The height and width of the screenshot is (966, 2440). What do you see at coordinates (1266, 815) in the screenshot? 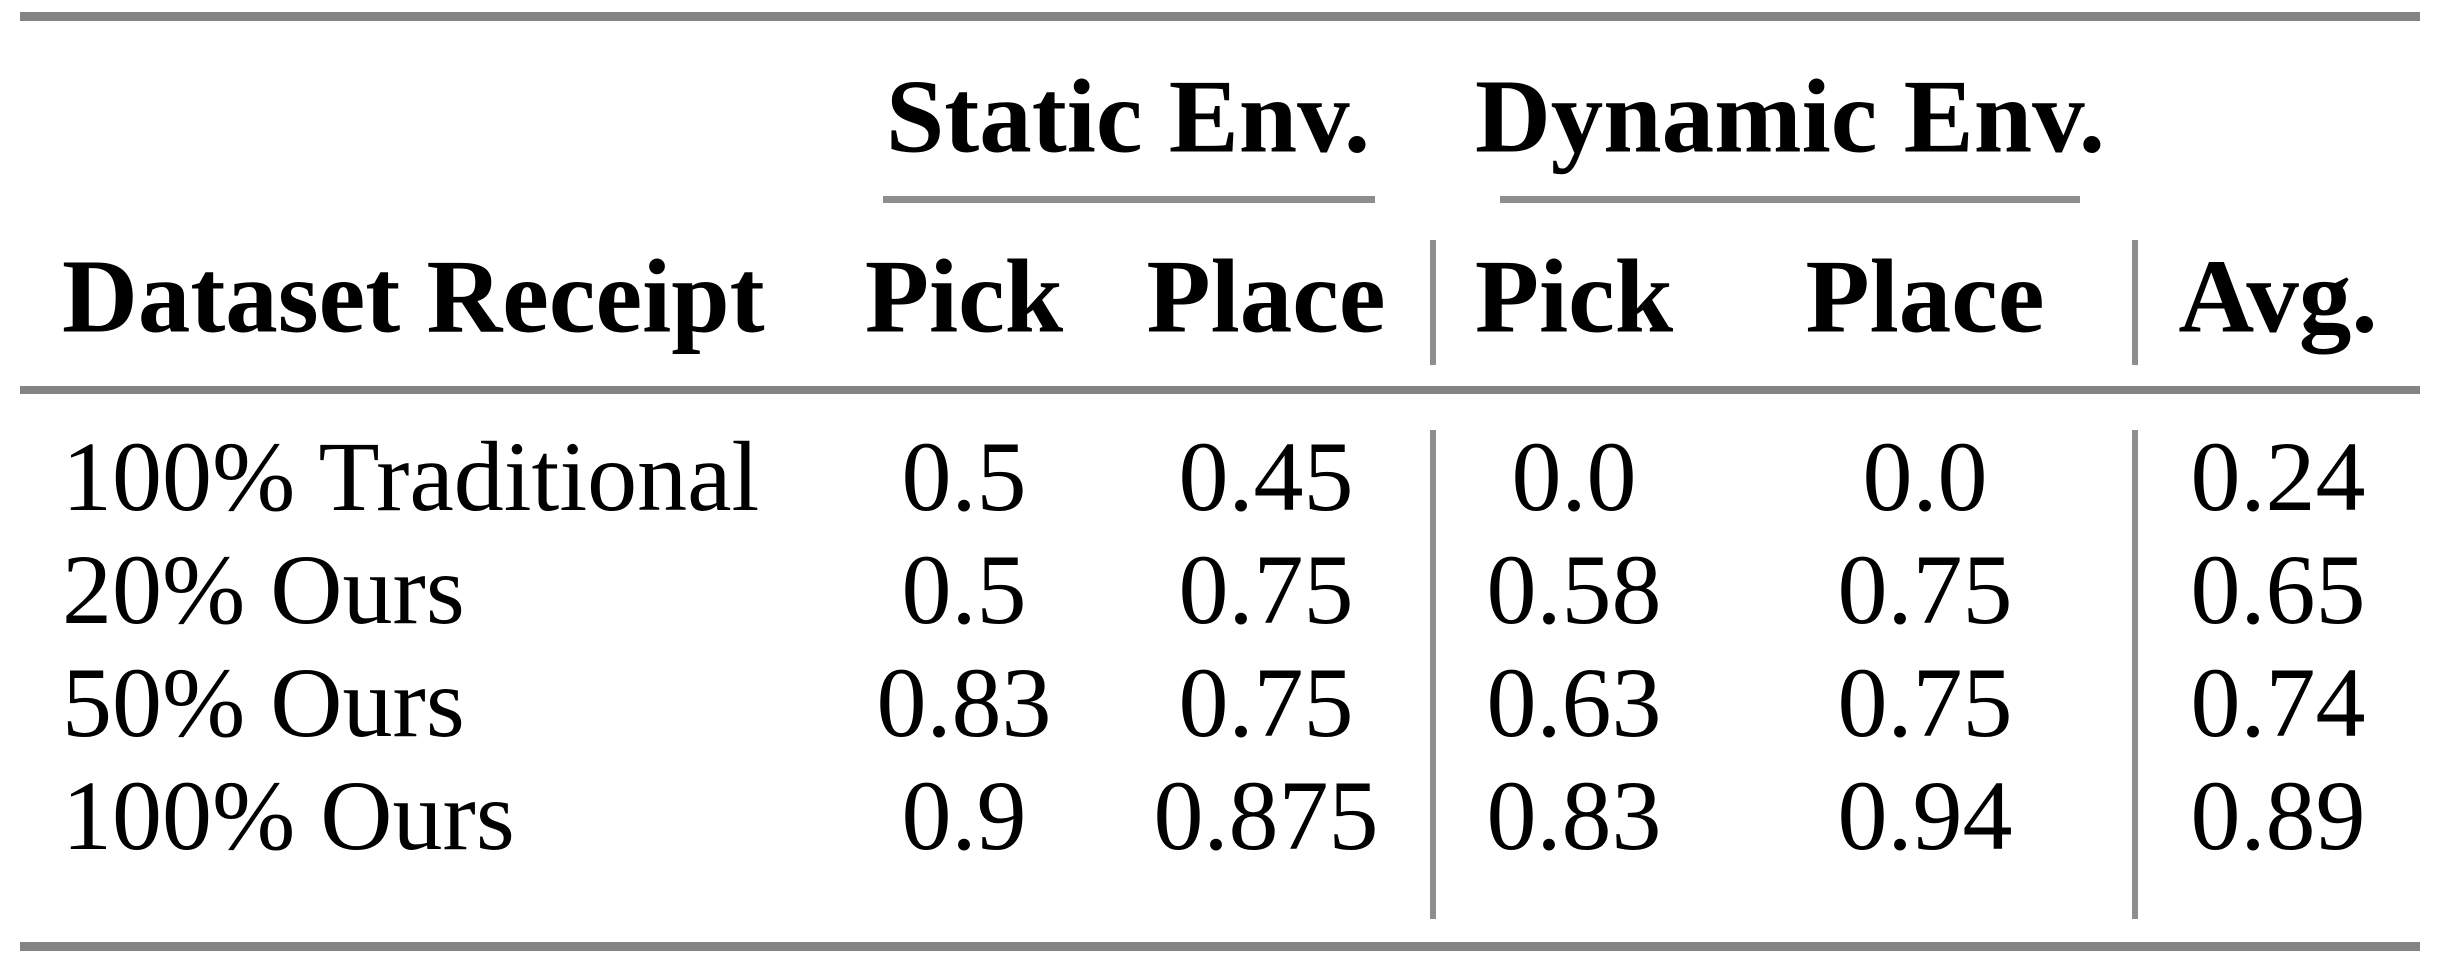
I see `value-static-place: 0.875` at bounding box center [1266, 815].